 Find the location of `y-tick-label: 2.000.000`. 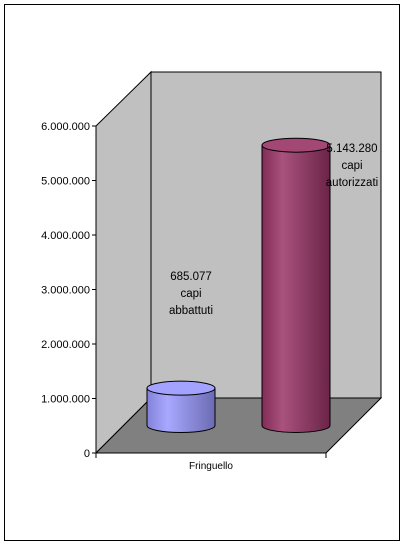

y-tick-label: 2.000.000 is located at coordinates (65, 345).